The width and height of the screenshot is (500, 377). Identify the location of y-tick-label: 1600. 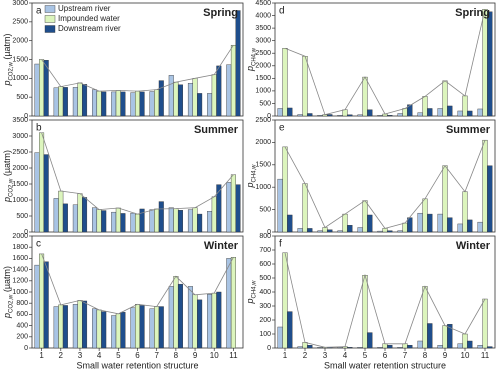
(20, 258).